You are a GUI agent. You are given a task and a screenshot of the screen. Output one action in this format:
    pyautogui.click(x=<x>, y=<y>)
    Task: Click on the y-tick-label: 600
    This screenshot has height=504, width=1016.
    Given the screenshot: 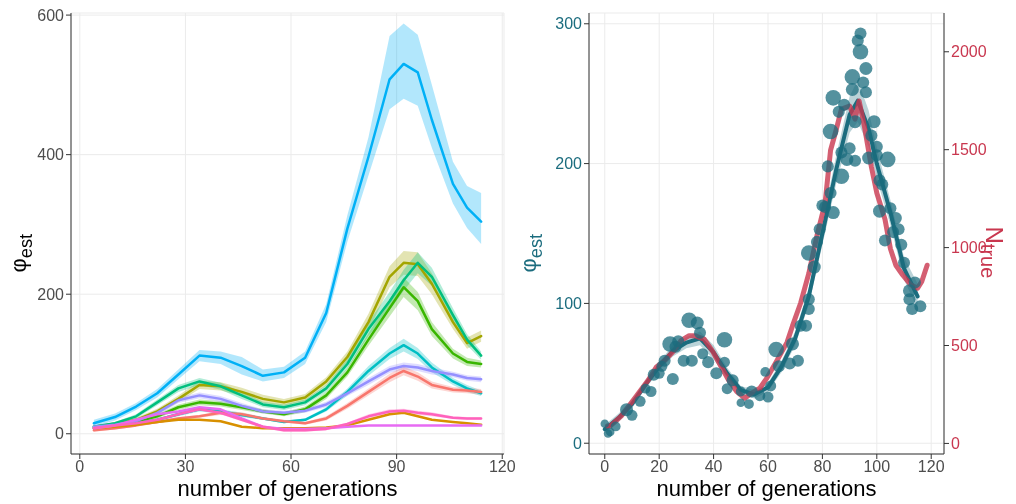 What is the action you would take?
    pyautogui.click(x=51, y=15)
    